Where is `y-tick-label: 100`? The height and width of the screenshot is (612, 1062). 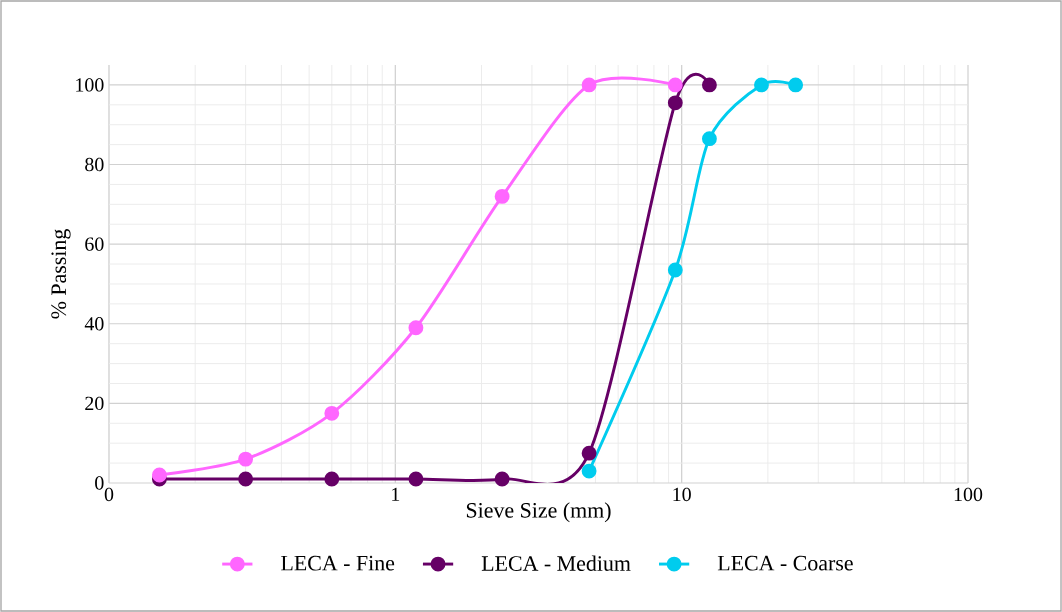 y-tick-label: 100 is located at coordinates (90, 85).